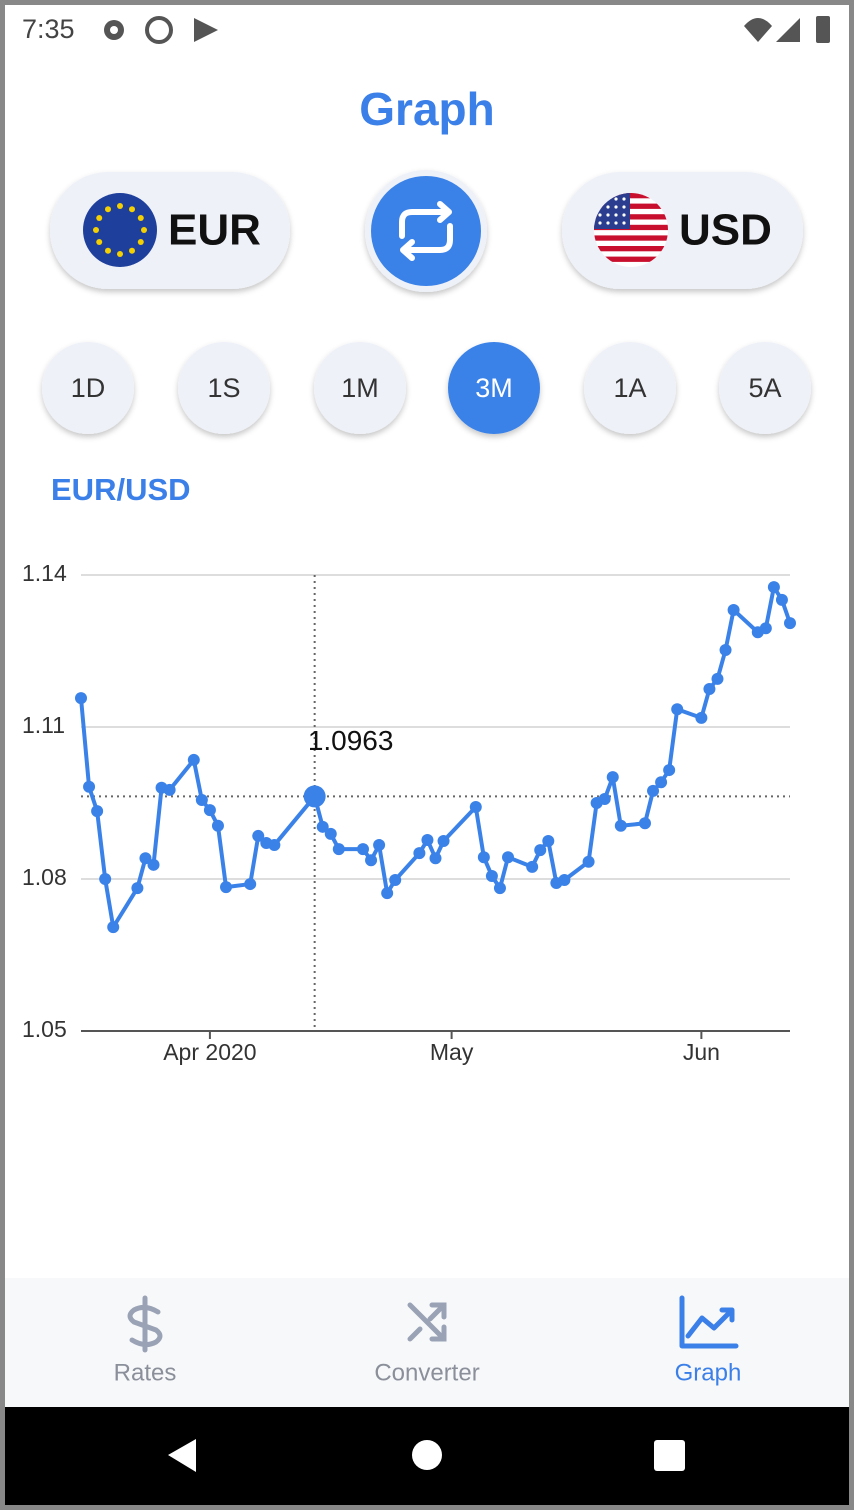 This screenshot has width=854, height=1510. What do you see at coordinates (708, 1372) in the screenshot?
I see `nav-label: Graph` at bounding box center [708, 1372].